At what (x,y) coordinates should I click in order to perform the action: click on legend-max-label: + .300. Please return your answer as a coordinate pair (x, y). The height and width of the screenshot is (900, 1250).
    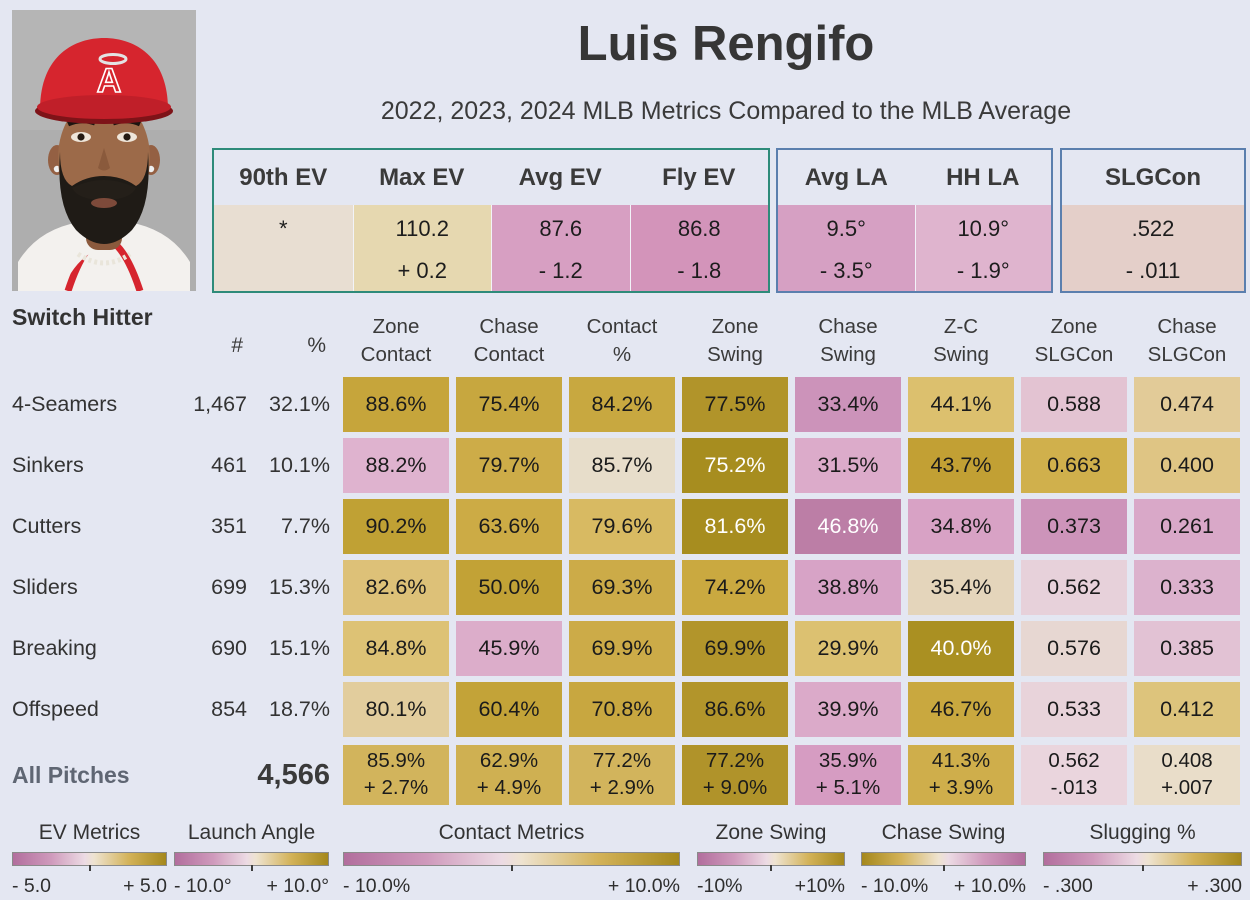
    Looking at the image, I should click on (1214, 886).